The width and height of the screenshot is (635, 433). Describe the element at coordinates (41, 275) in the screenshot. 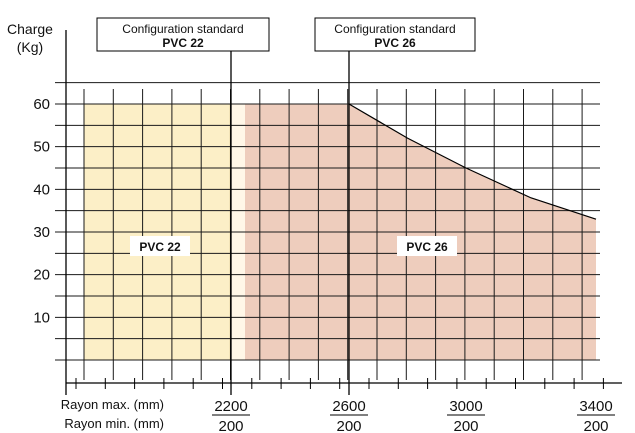

I see `y-tick-label: 20` at that location.